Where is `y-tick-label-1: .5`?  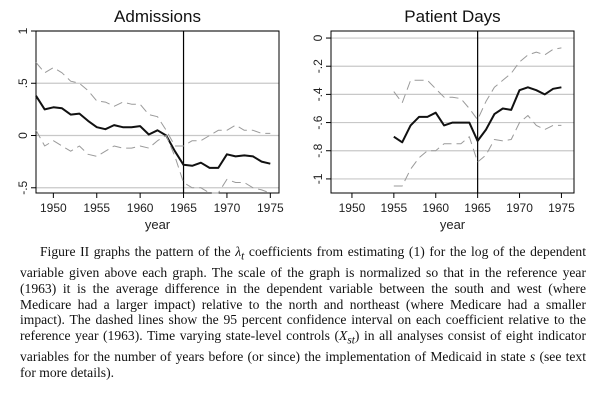 y-tick-label-1: .5 is located at coordinates (23, 83).